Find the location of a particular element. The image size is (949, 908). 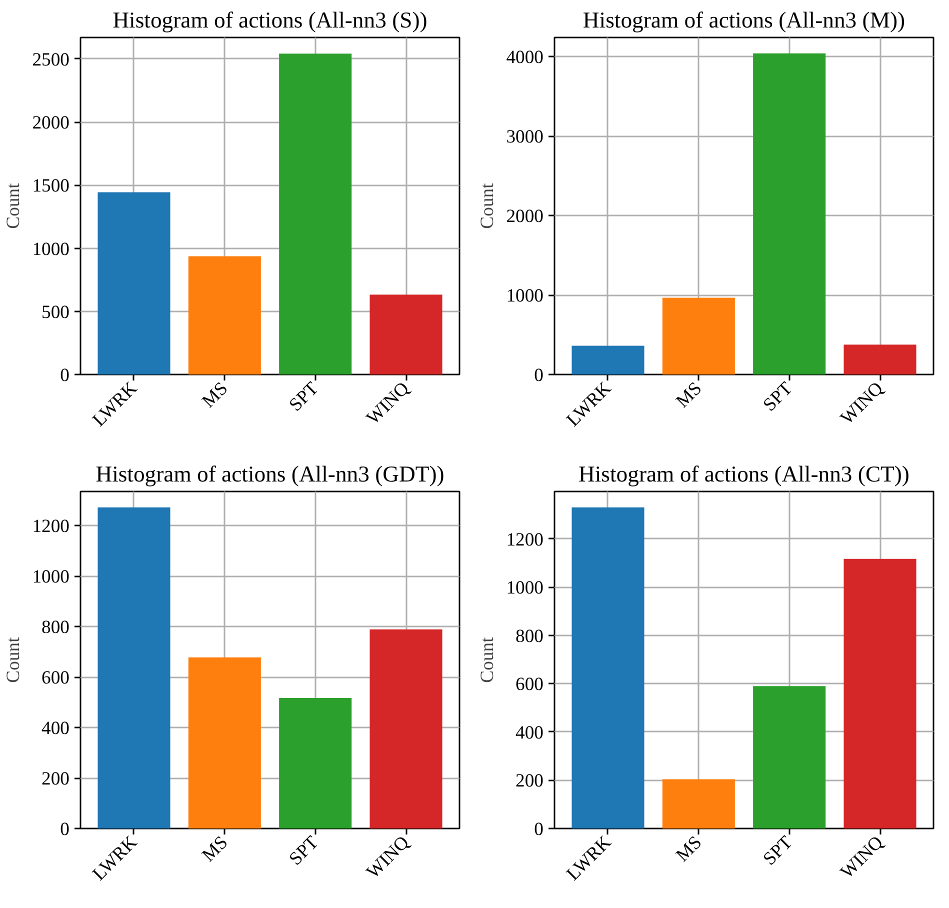

y-tick-label: 500 is located at coordinates (56, 312).